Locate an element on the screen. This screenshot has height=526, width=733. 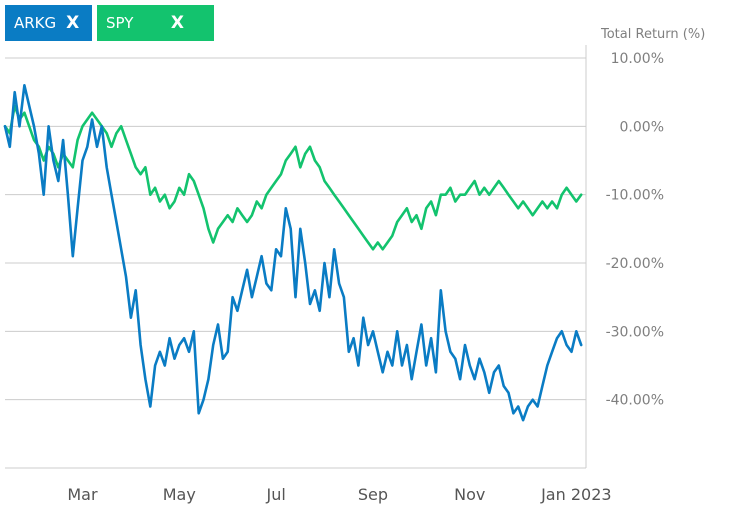
x-tick-label: Jul is located at coordinates (275, 494).